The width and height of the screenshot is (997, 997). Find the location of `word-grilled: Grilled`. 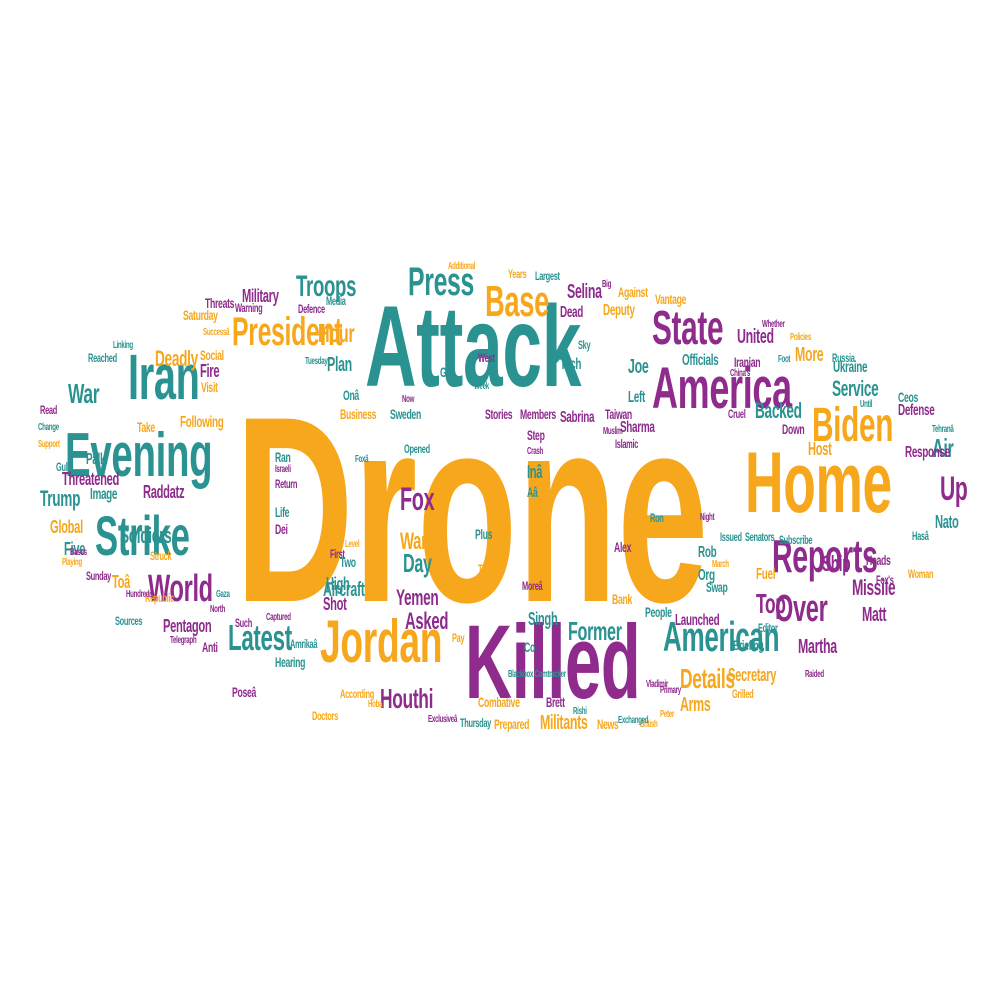

word-grilled: Grilled is located at coordinates (743, 694).